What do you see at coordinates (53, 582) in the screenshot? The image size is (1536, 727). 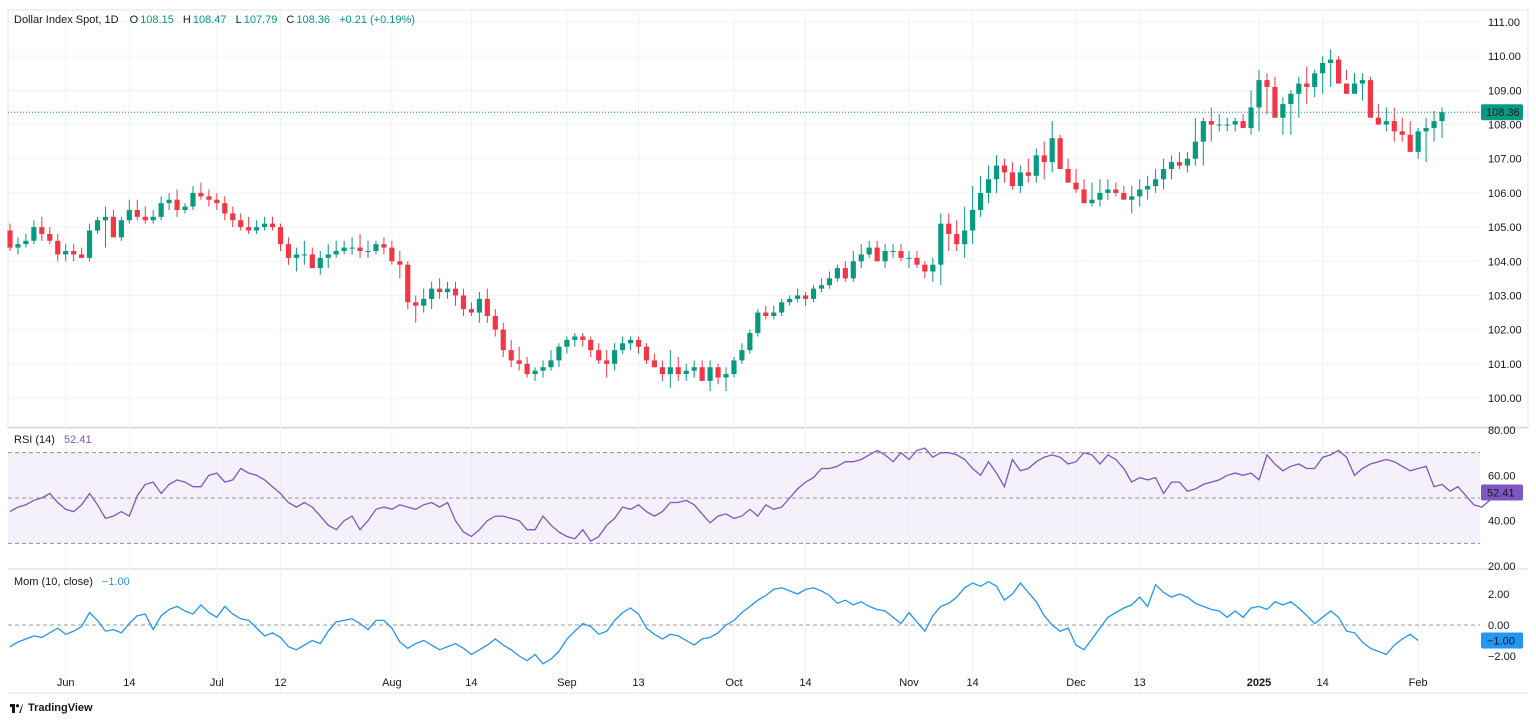 I see `mom-title: Mom (10, close)` at bounding box center [53, 582].